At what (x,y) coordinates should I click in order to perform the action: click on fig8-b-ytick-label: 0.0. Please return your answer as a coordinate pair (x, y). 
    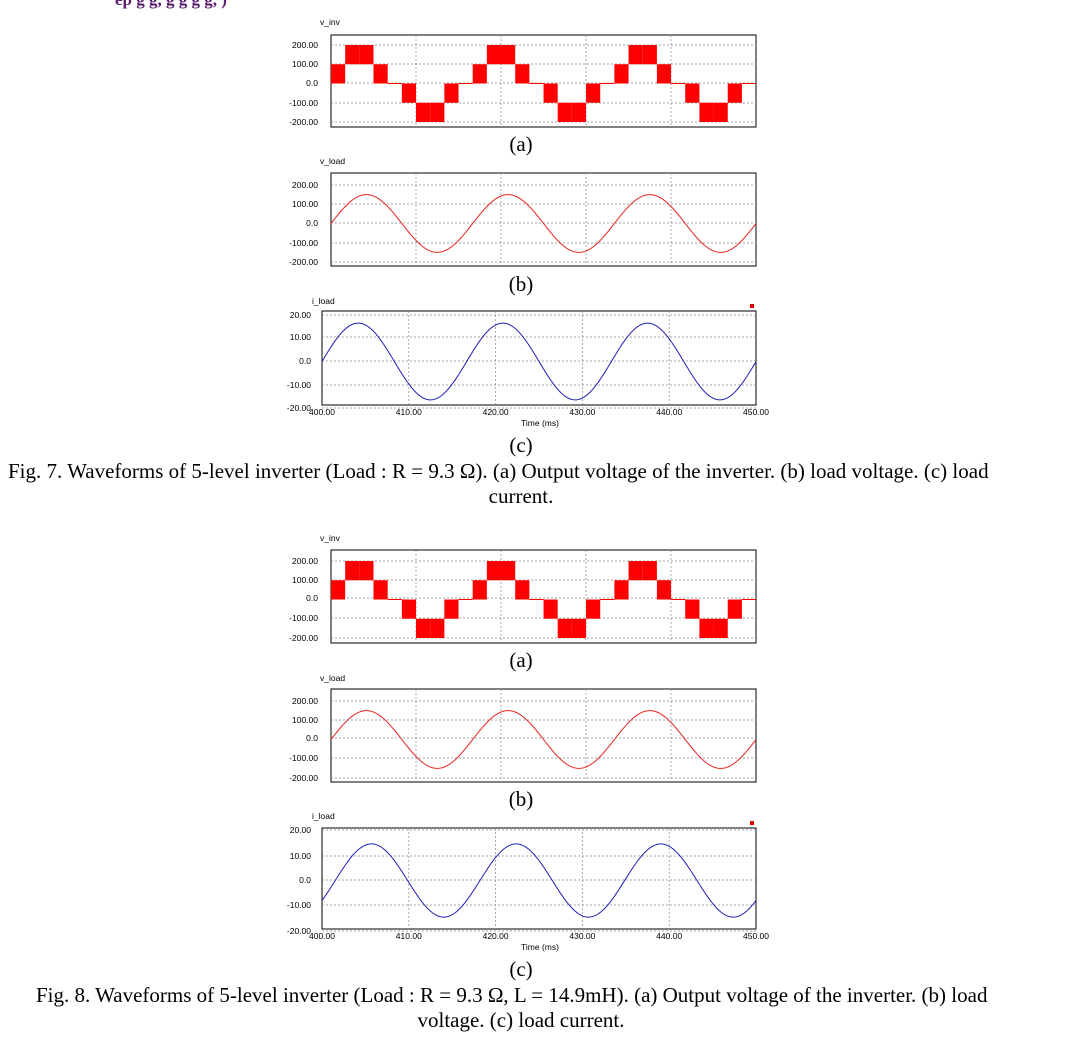
    Looking at the image, I should click on (312, 738).